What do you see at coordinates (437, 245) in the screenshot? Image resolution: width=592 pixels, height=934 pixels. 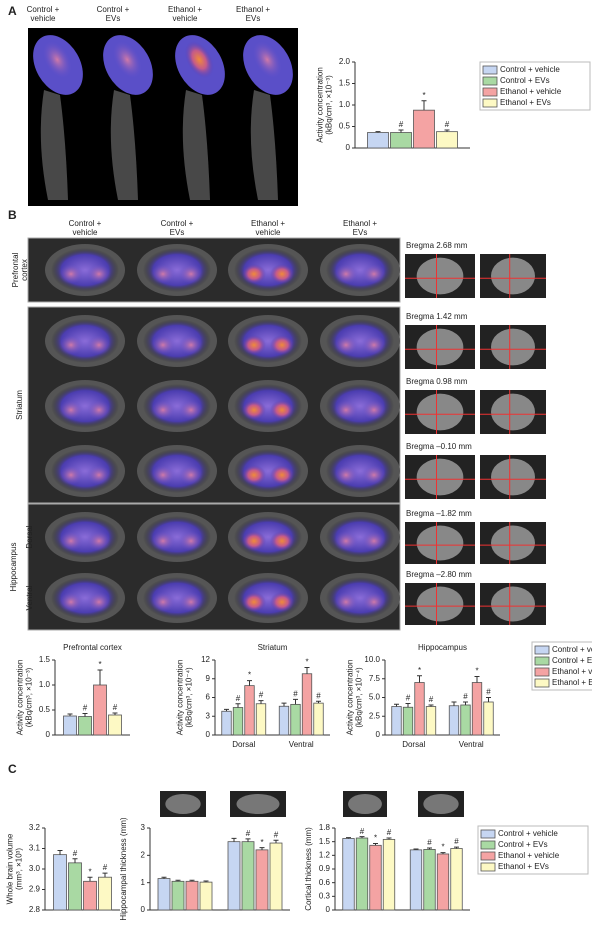 I see `bregma-label: Bregma 2.68 mm` at bounding box center [437, 245].